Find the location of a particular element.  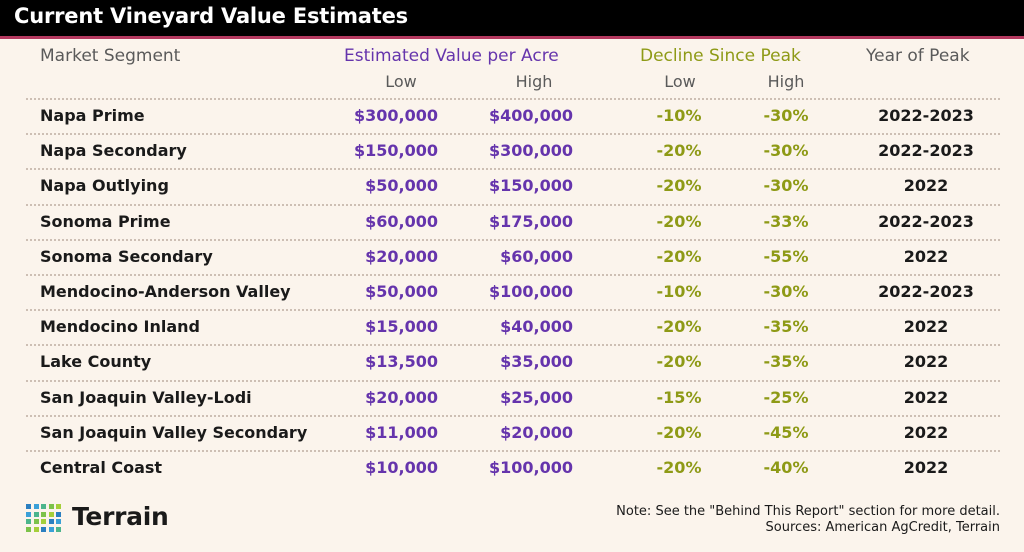

logo-text: Terrain is located at coordinates (120, 516).